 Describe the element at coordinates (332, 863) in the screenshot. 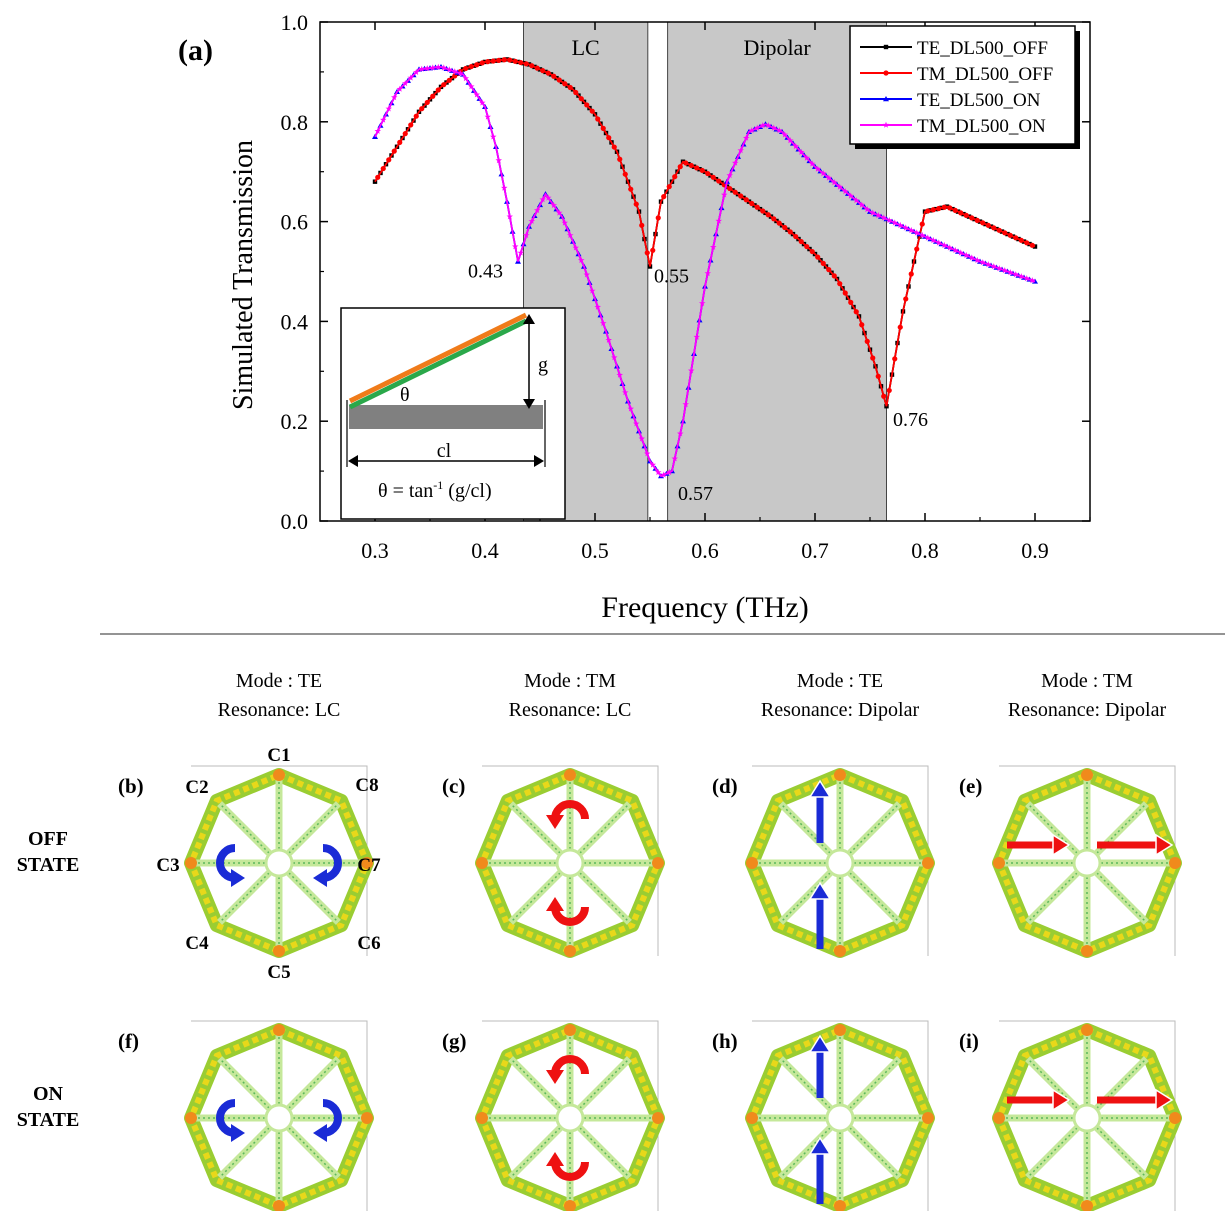

I see `current-arrow-right-arc` at that location.